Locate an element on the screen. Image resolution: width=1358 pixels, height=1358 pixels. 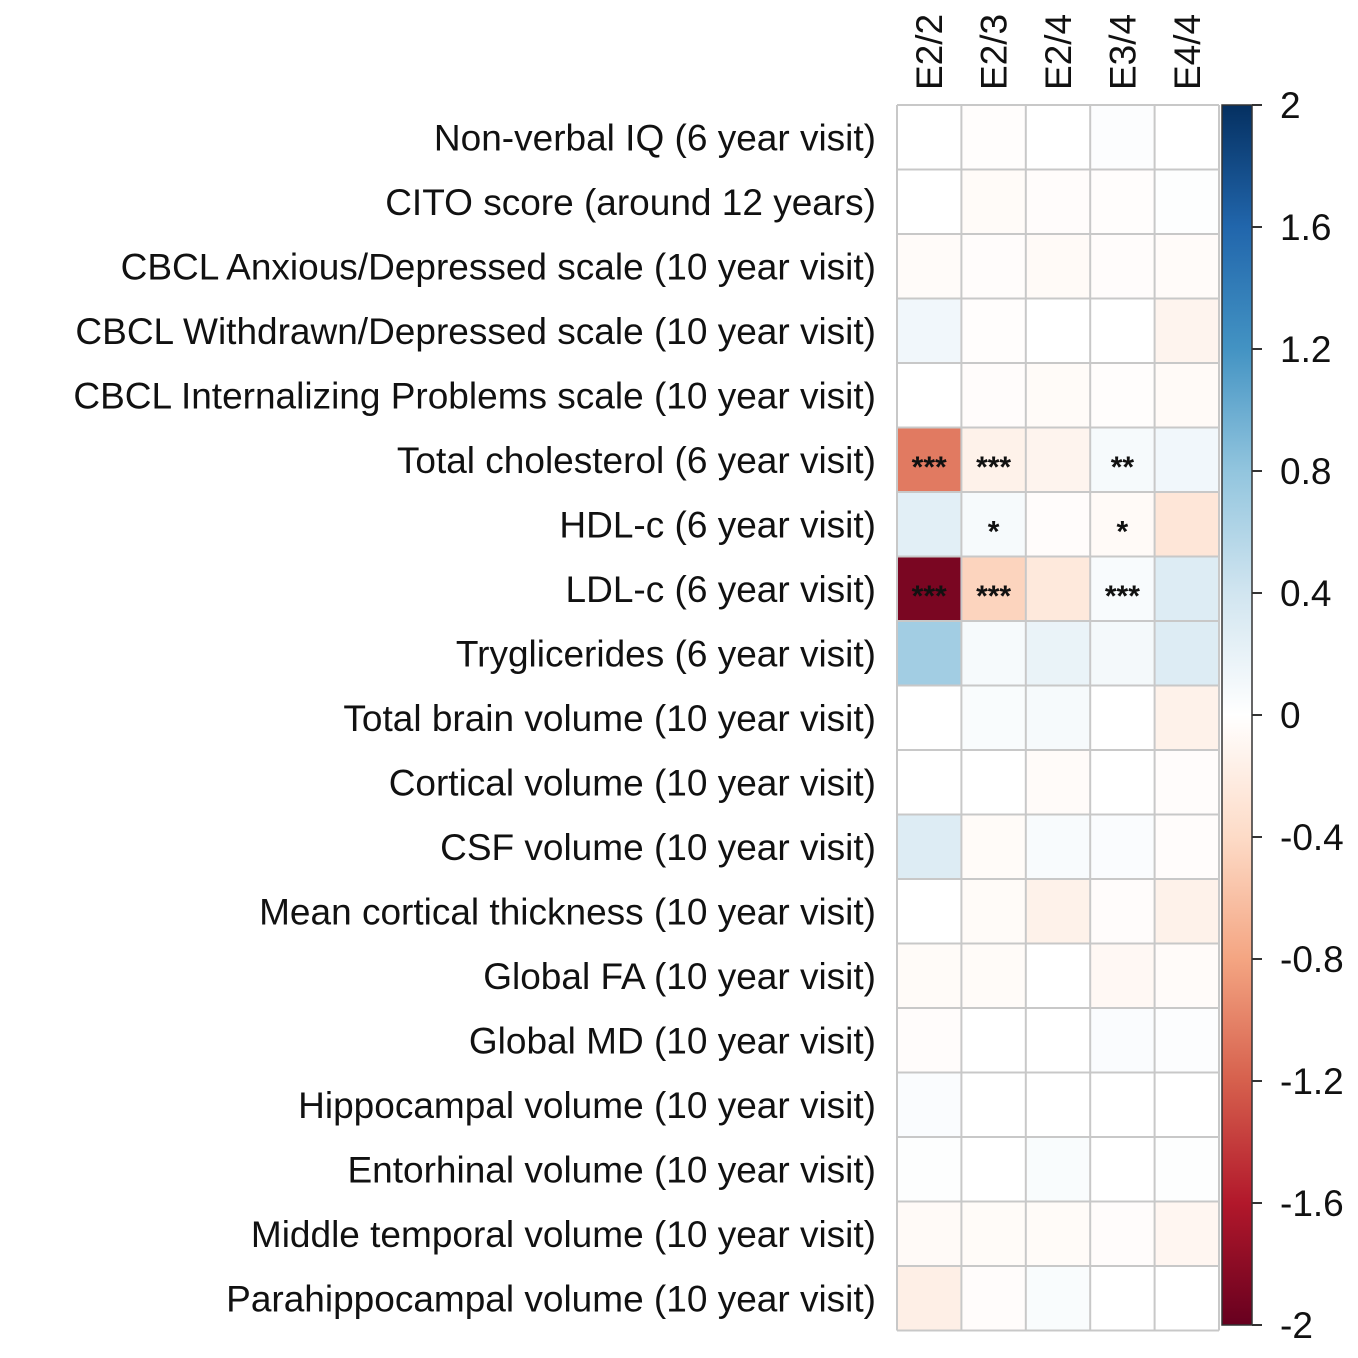
significance-marker: ** is located at coordinates (1123, 467).